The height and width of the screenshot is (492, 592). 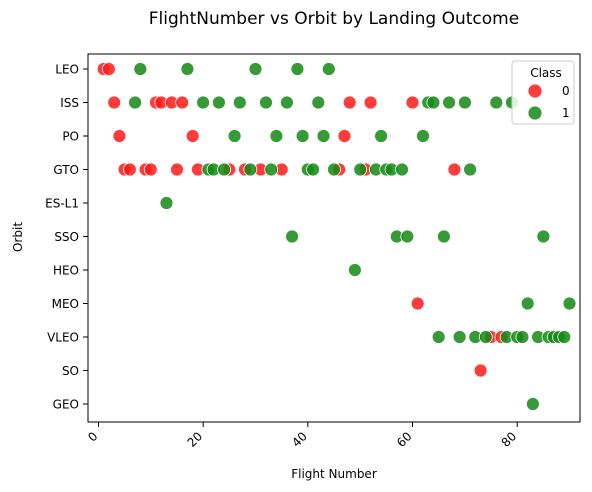 What do you see at coordinates (67, 70) in the screenshot?
I see `y-tick-label: LEO` at bounding box center [67, 70].